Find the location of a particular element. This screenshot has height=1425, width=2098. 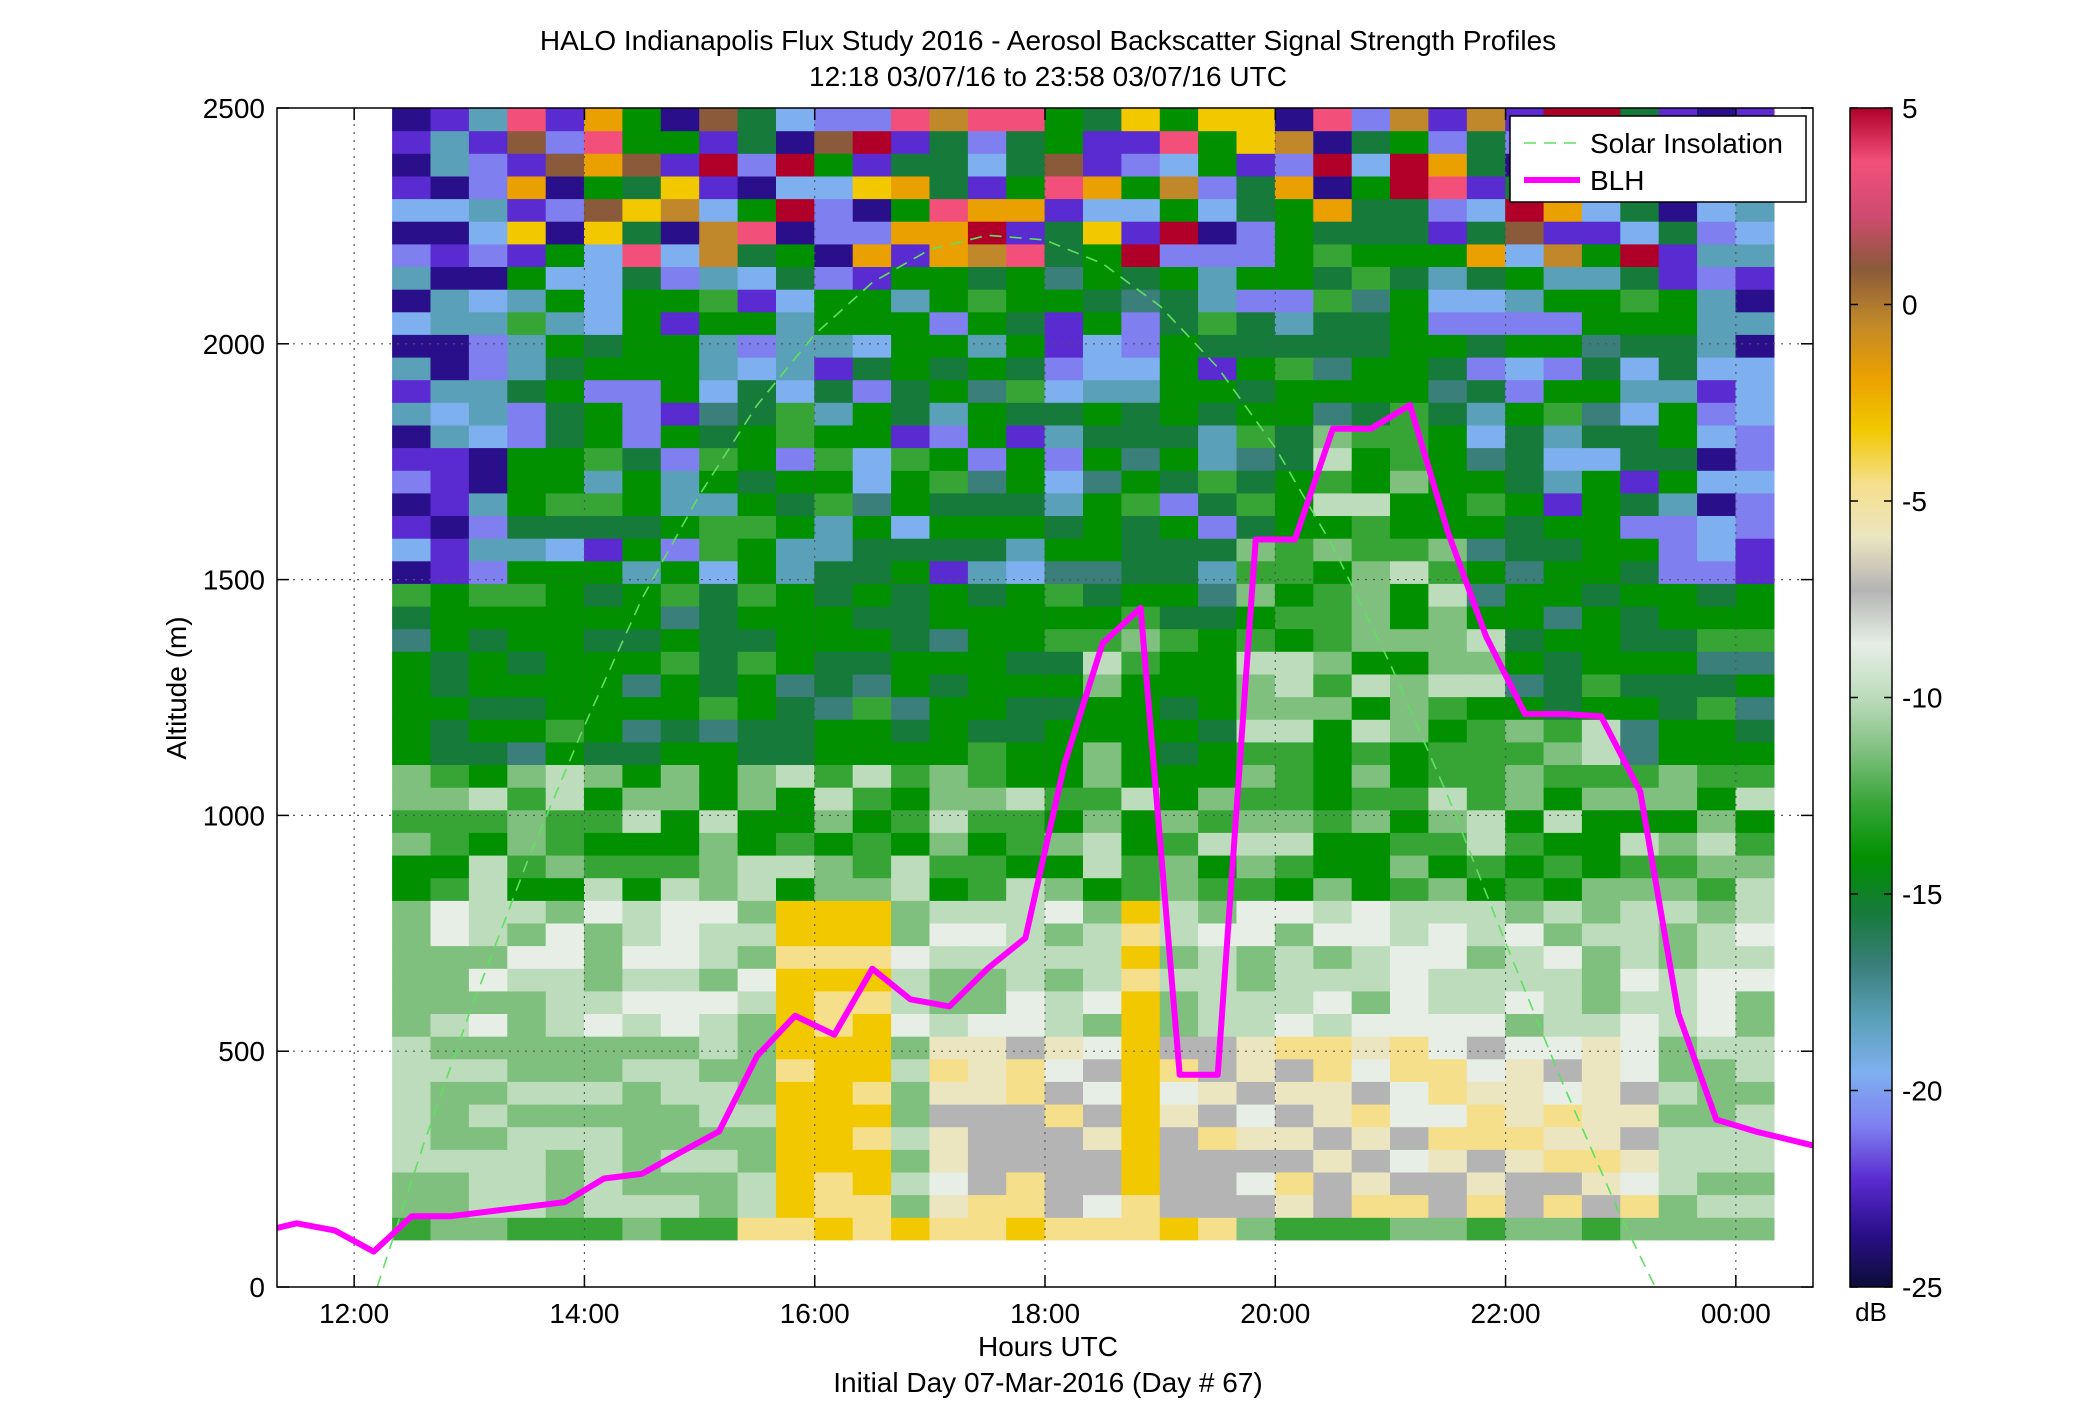

colorbar-tick-label: 0 is located at coordinates (1910, 305).